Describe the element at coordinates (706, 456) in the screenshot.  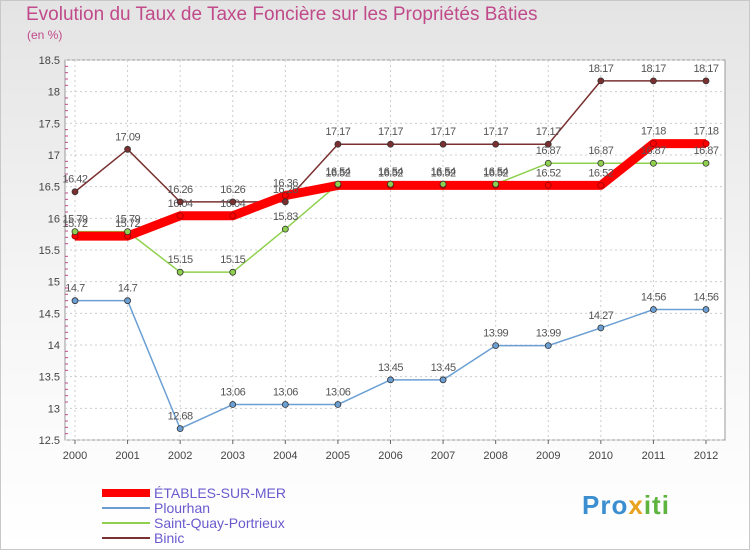
I see `x-tick-label: 2012` at that location.